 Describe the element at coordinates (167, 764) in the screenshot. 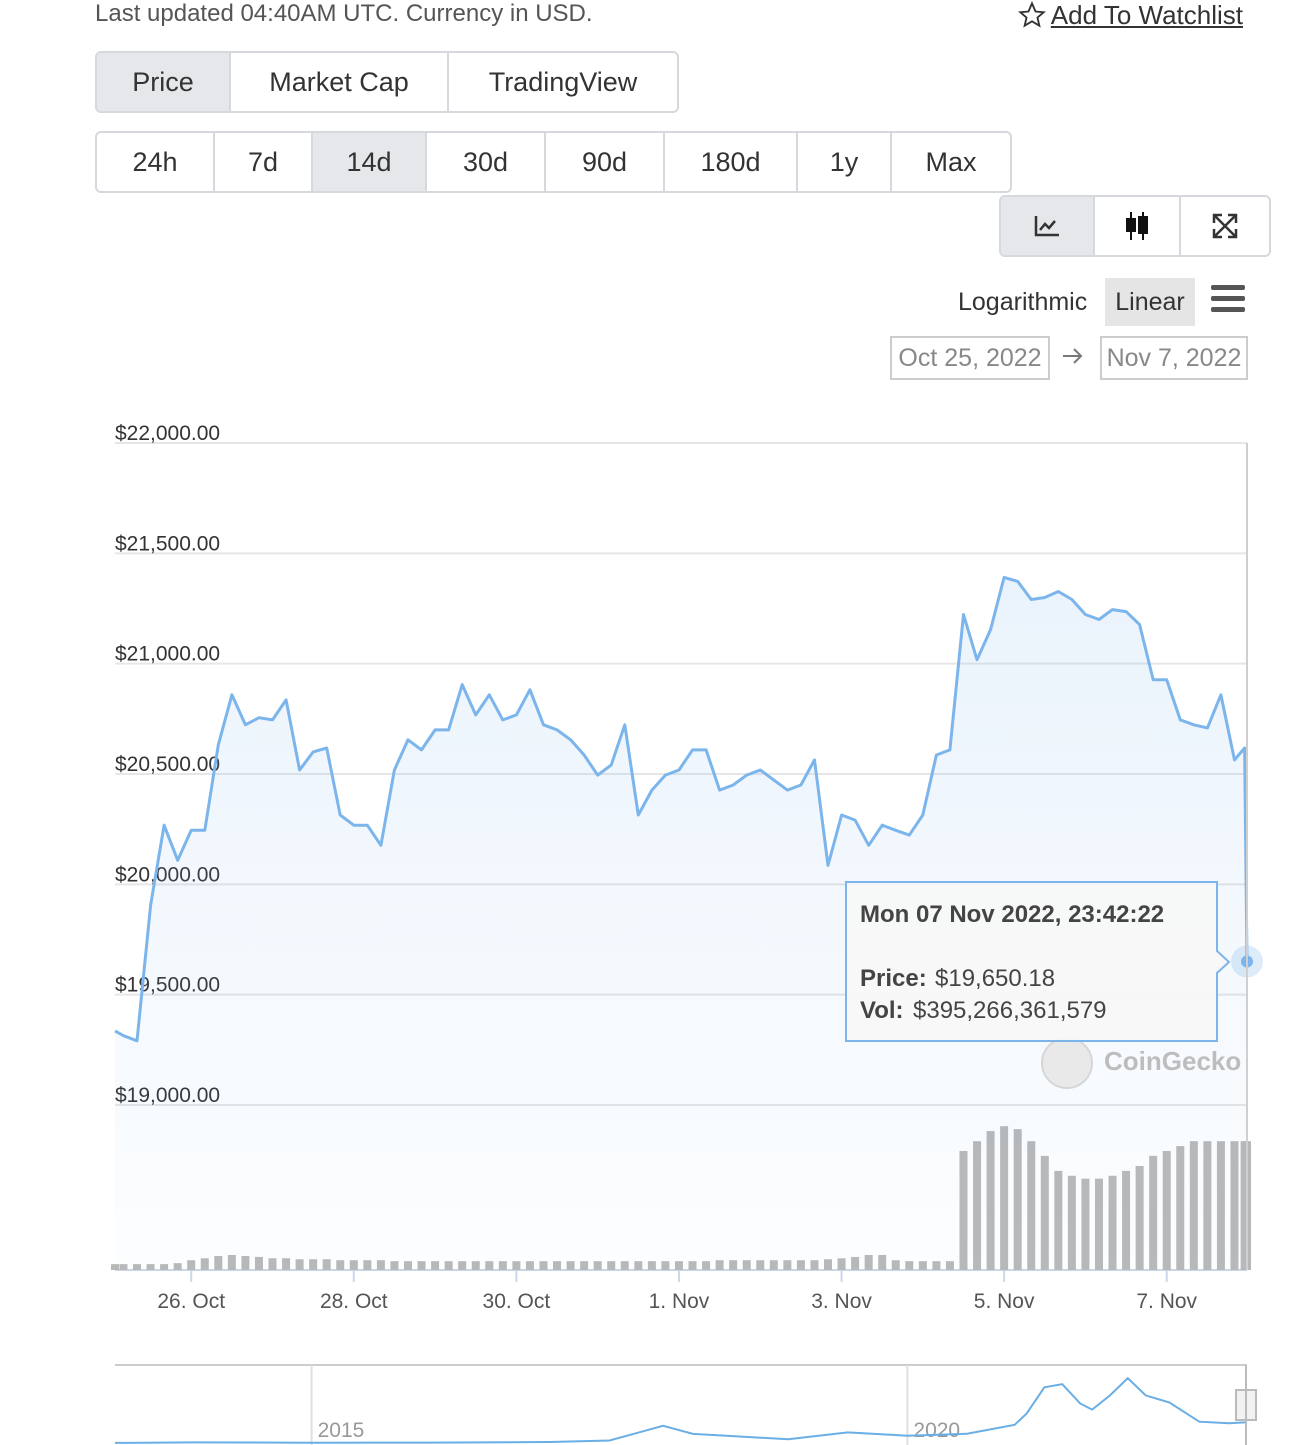

I see `y-tick-label: $20,500.00` at that location.